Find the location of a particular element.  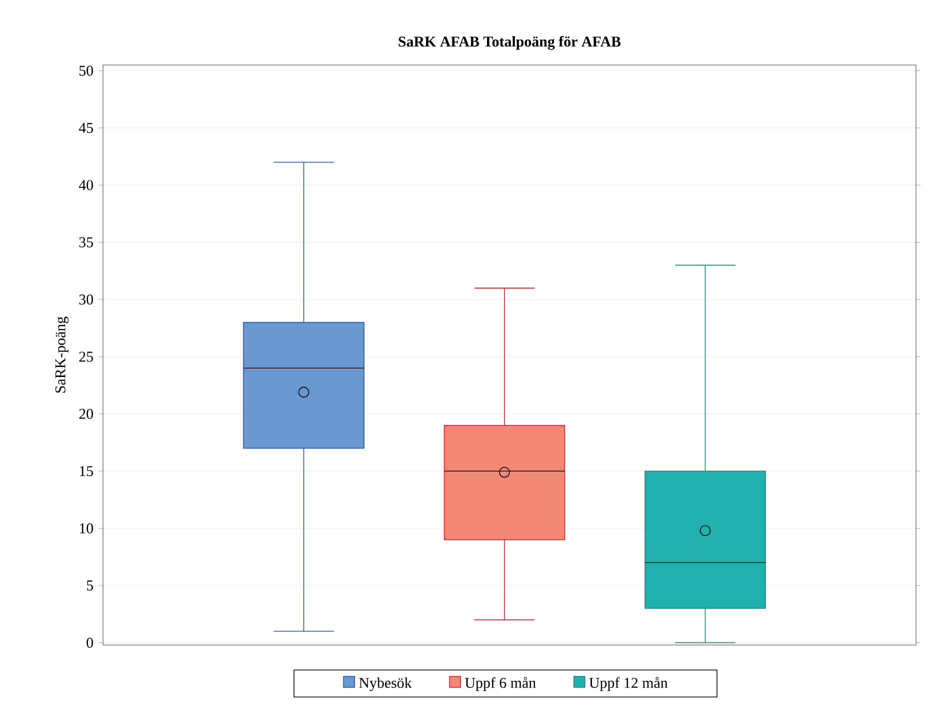

y-tick-label: 25 is located at coordinates (86, 357).